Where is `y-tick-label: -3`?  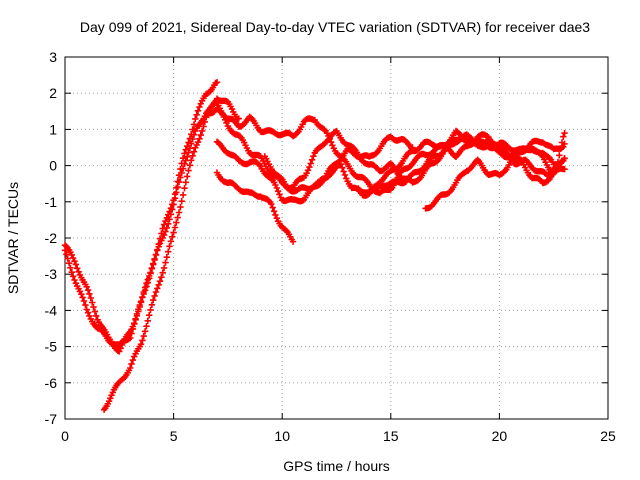 y-tick-label: -3 is located at coordinates (51, 274).